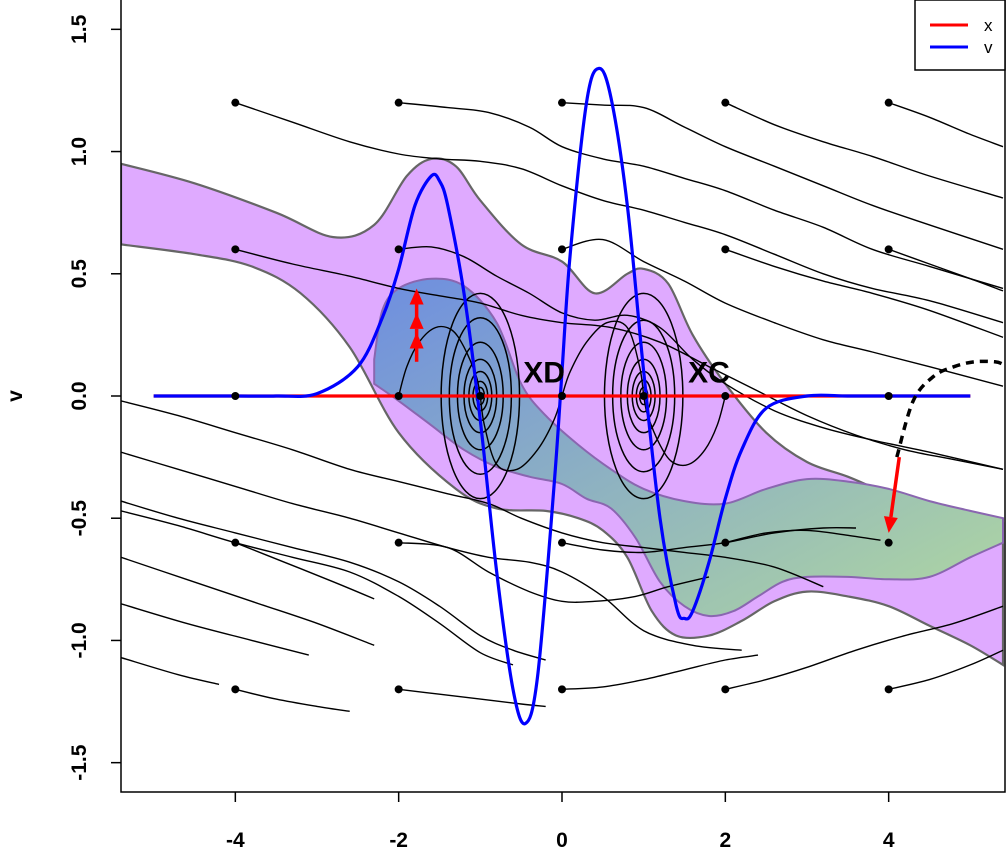 The image size is (1006, 853). I want to click on y-tick-label-6: 1.5, so click(79, 29).